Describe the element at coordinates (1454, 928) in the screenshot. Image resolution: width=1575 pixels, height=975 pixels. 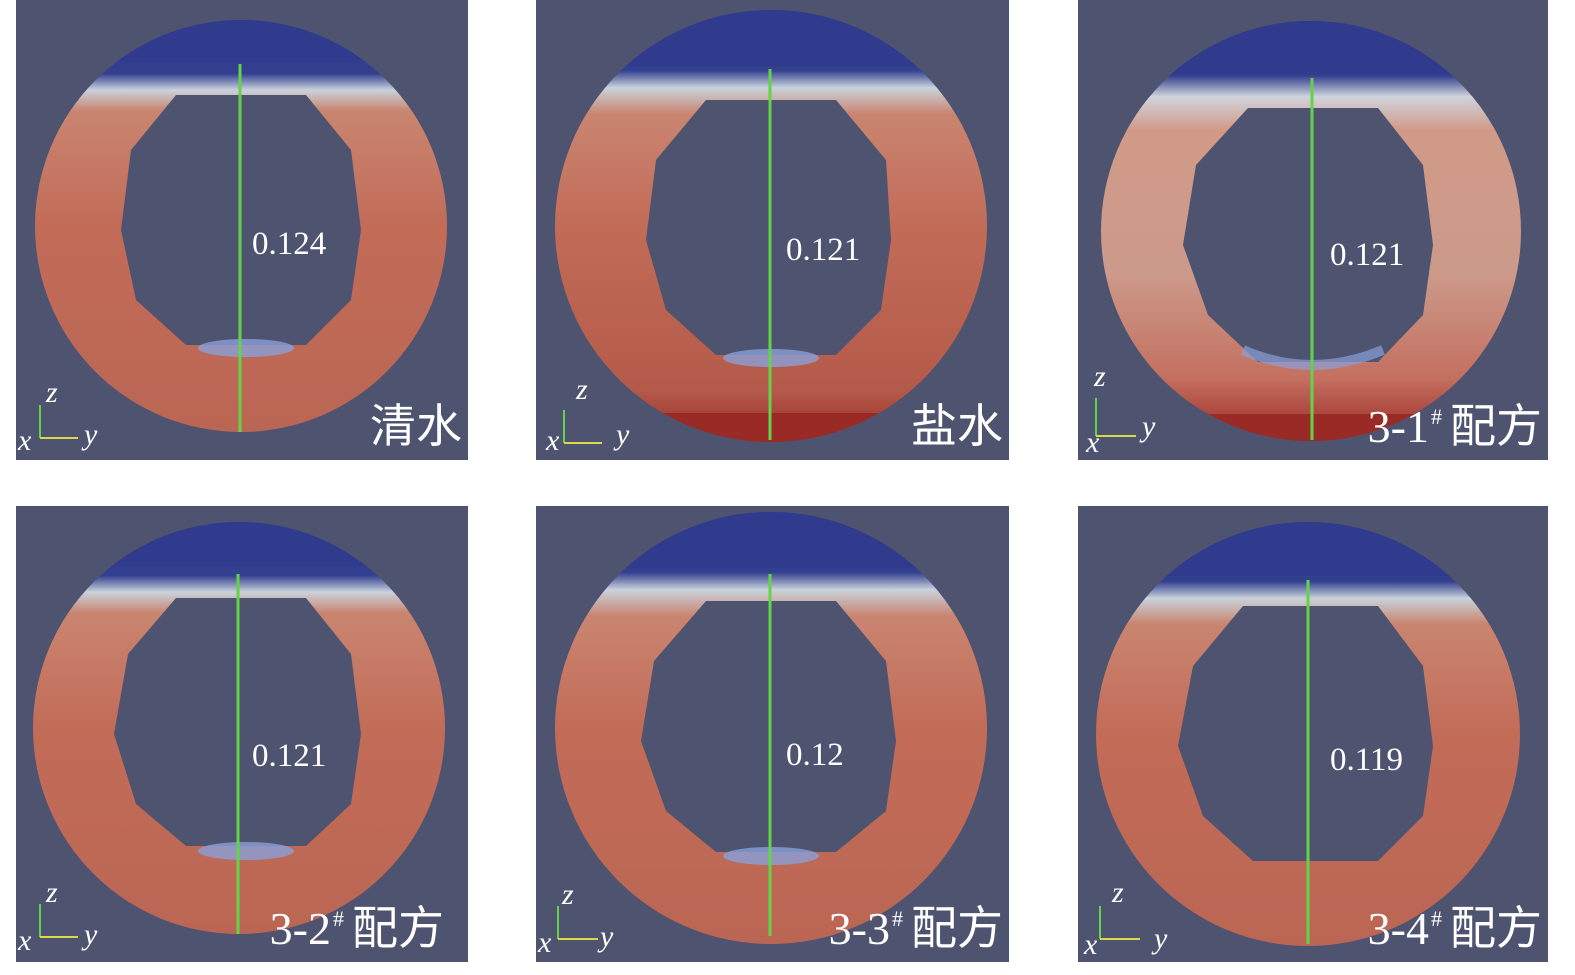
I see `panel-label: 3-4# 配方` at that location.